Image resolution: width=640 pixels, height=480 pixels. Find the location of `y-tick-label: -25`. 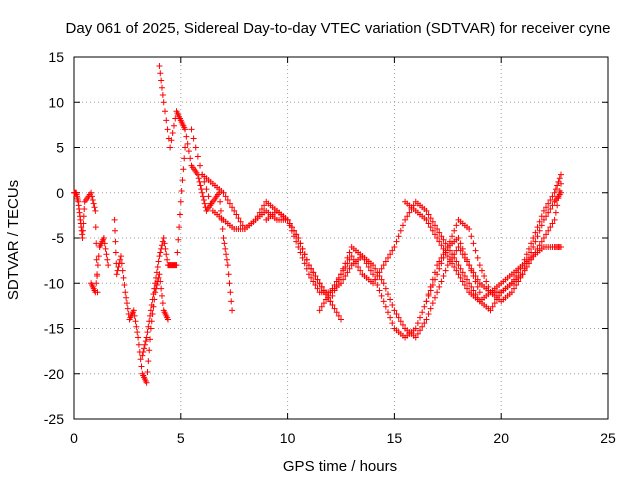

y-tick-label: -25 is located at coordinates (54, 419).